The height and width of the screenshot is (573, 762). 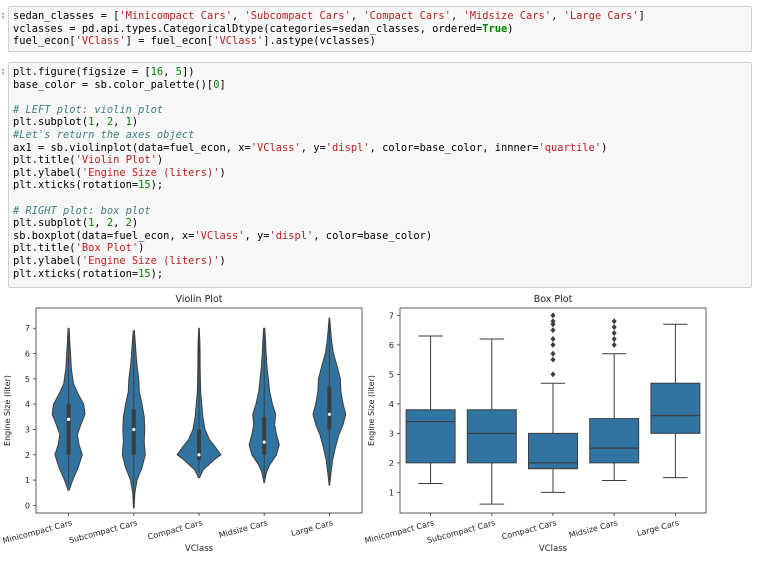 I want to click on x-tick-label: Large Cars, so click(x=312, y=528).